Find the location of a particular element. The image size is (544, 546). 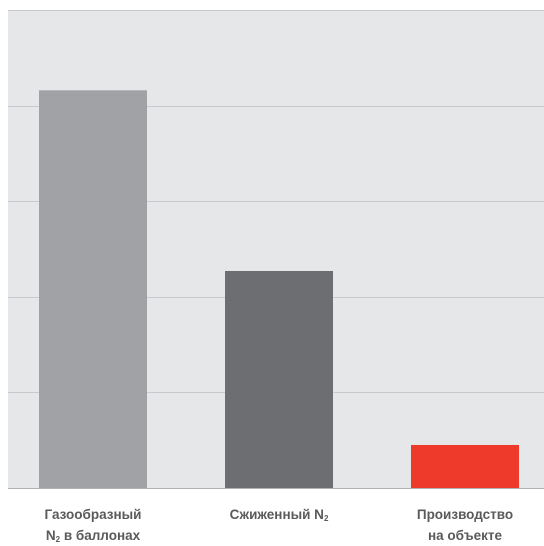

label-text: Производство is located at coordinates (465, 514).